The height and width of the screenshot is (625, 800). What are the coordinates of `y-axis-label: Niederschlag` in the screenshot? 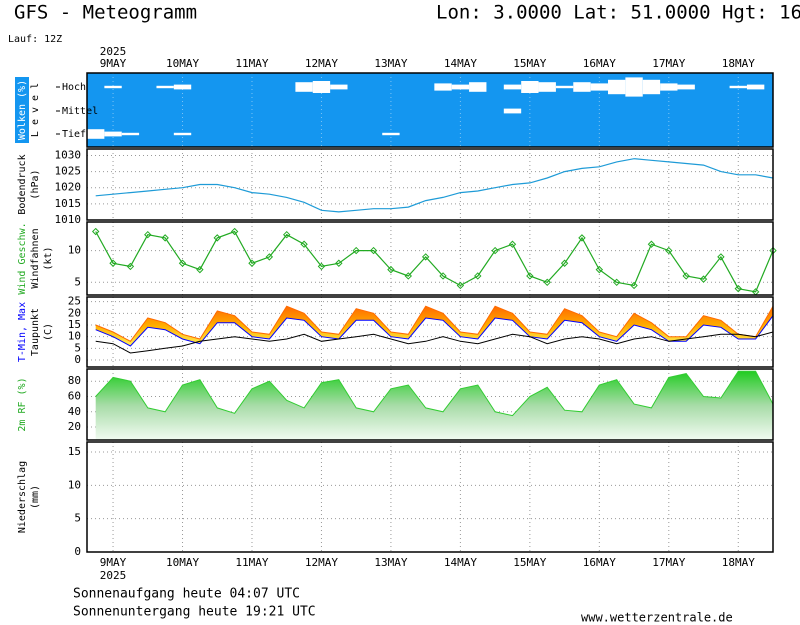 It's located at (22, 497).